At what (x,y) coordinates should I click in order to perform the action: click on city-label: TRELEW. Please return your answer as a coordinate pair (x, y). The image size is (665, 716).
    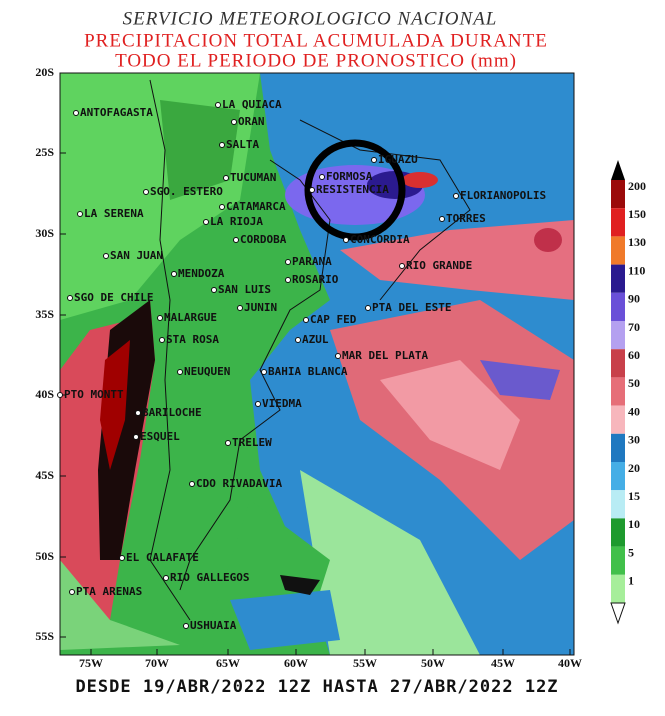
    Looking at the image, I should click on (252, 442).